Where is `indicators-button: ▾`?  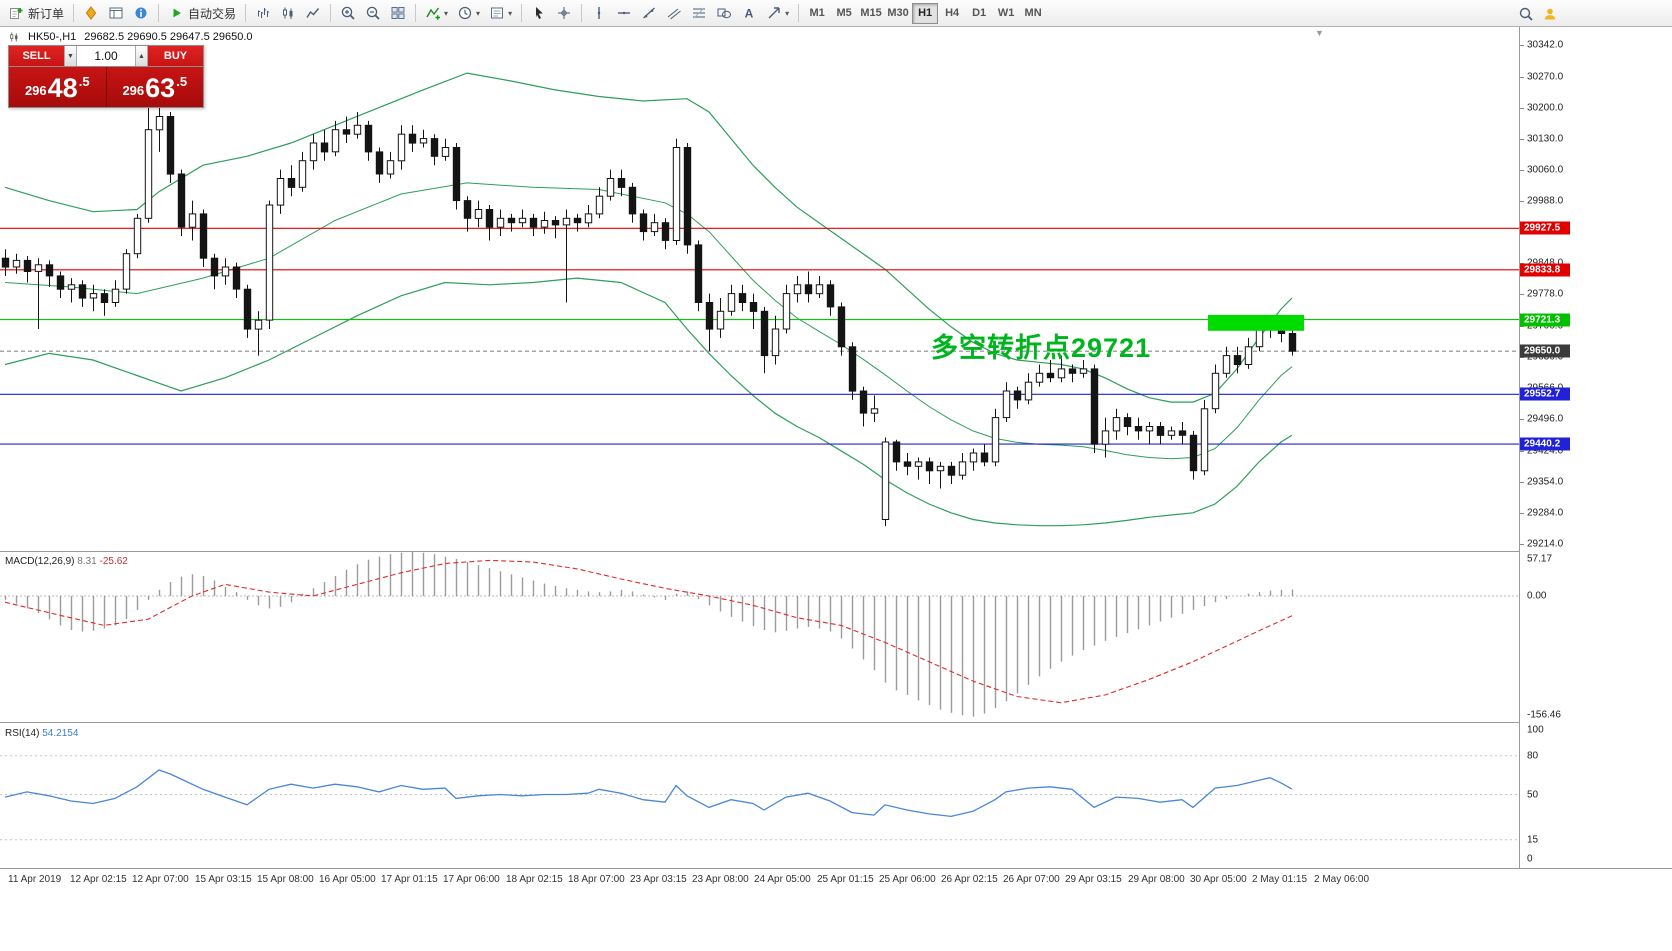
indicators-button: ▾ is located at coordinates (436, 13).